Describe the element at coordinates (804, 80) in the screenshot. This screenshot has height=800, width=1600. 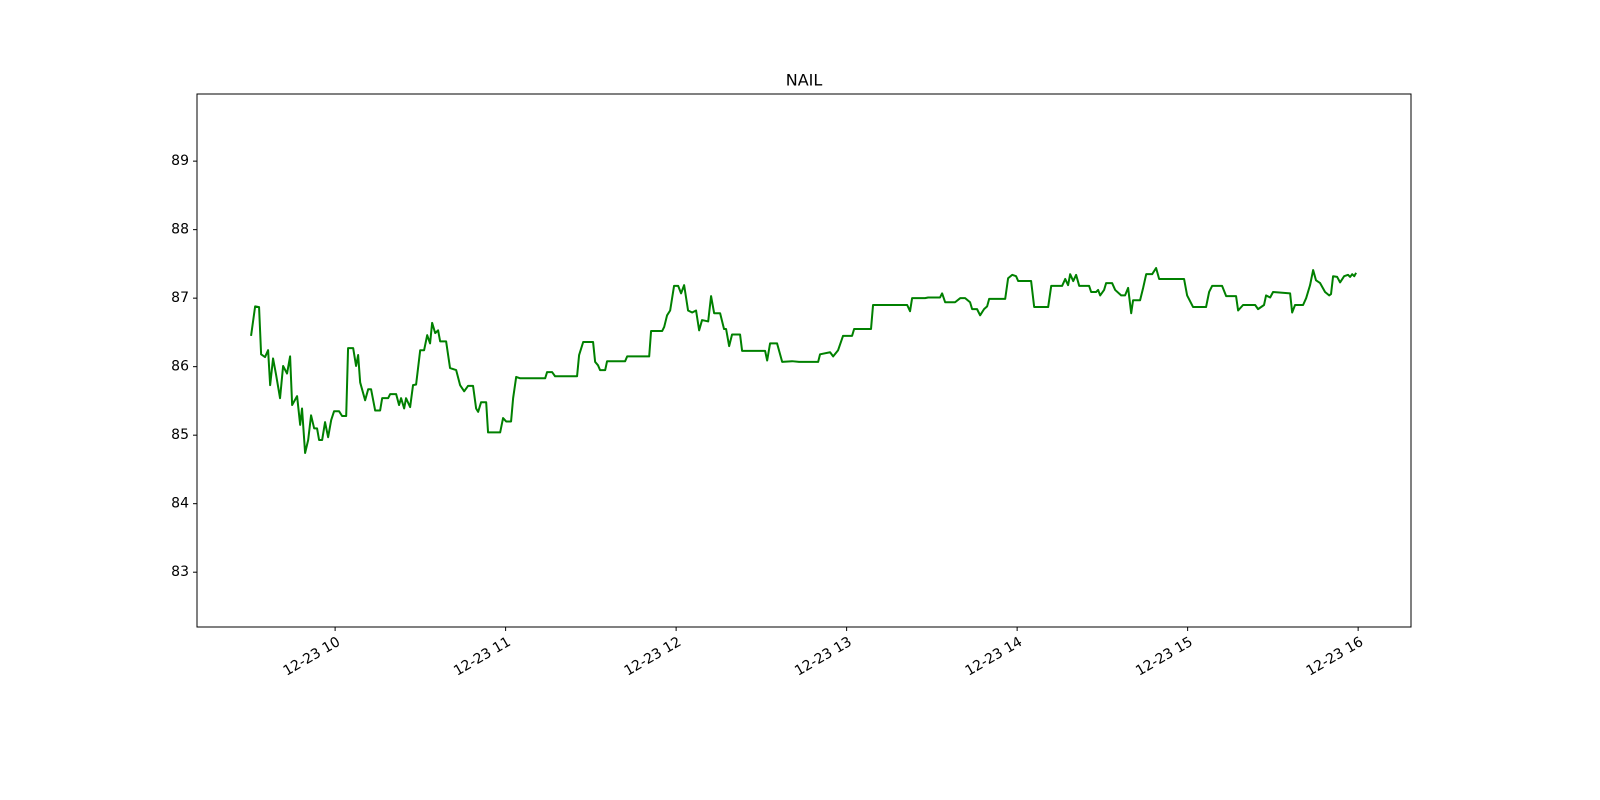
I see `chart-title: NAIL` at that location.